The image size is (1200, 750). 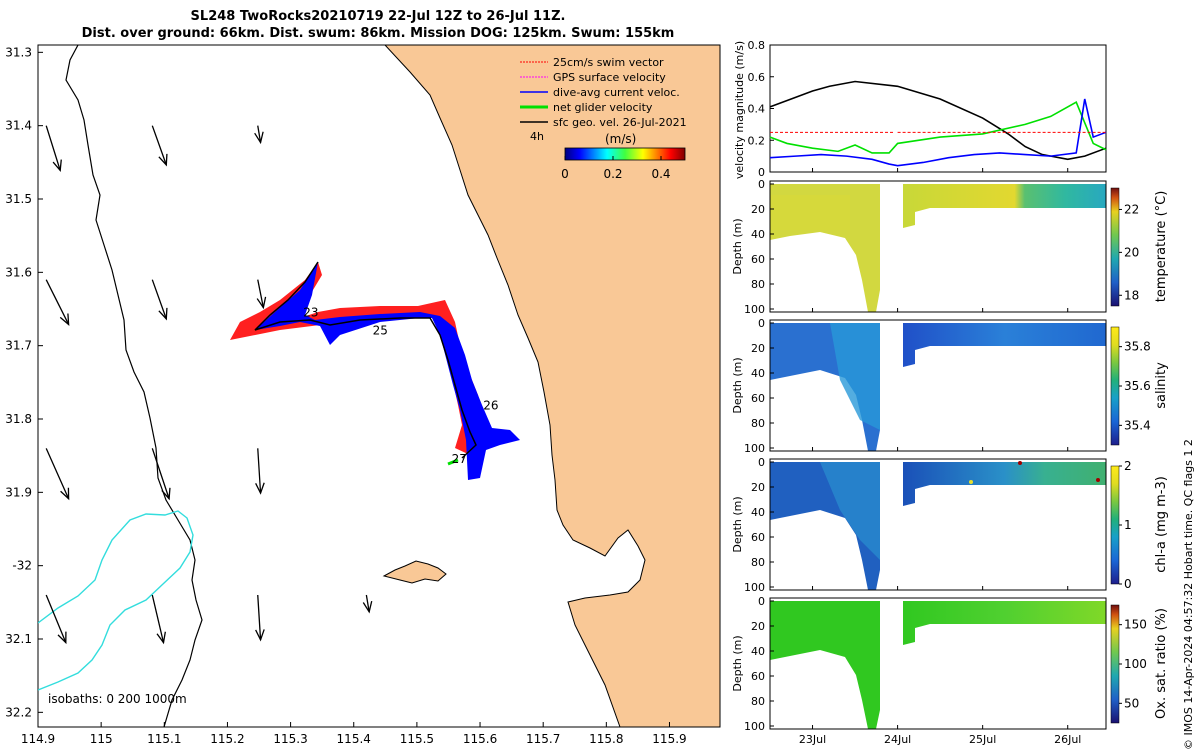 I want to click on velocity-y-axis: 0 0.2 0.4 0.6 0.8, so click(x=761, y=109).